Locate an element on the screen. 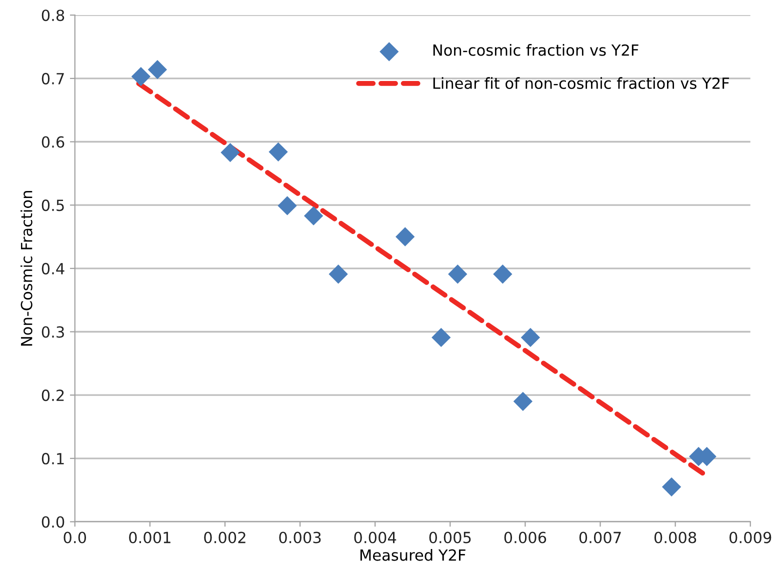 This screenshot has height=581, width=780. legend-label: Non-cosmic fraction vs Y2F is located at coordinates (535, 50).